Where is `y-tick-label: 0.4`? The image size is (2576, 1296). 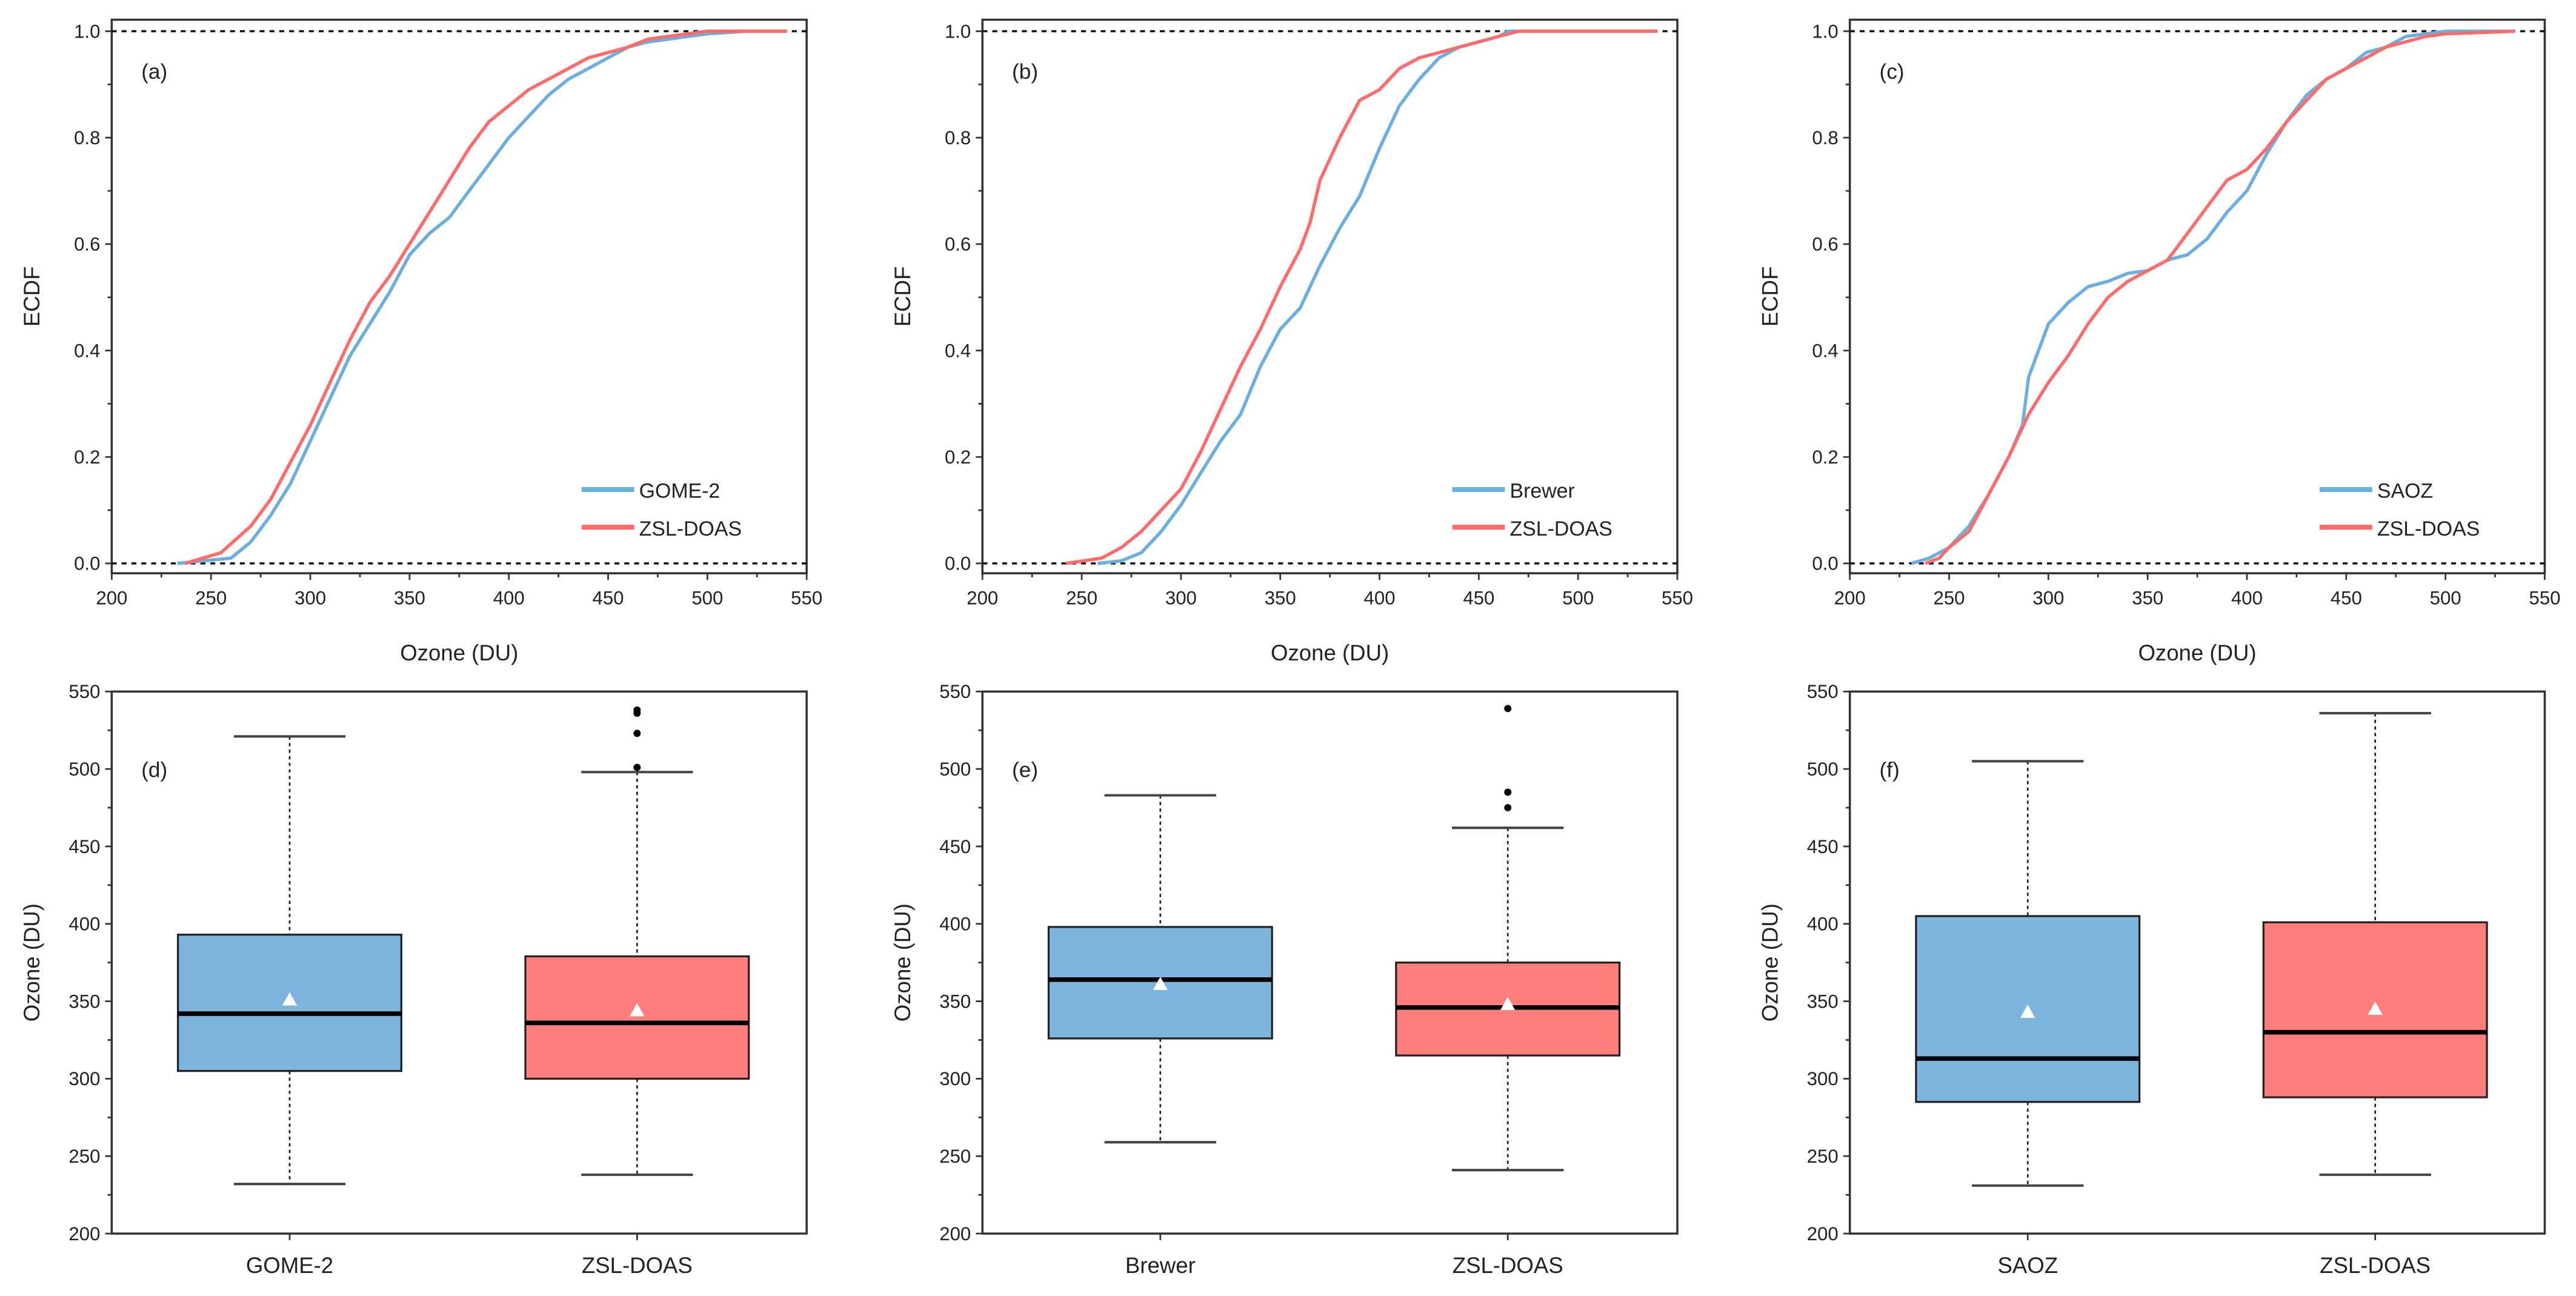
y-tick-label: 0.4 is located at coordinates (1825, 351).